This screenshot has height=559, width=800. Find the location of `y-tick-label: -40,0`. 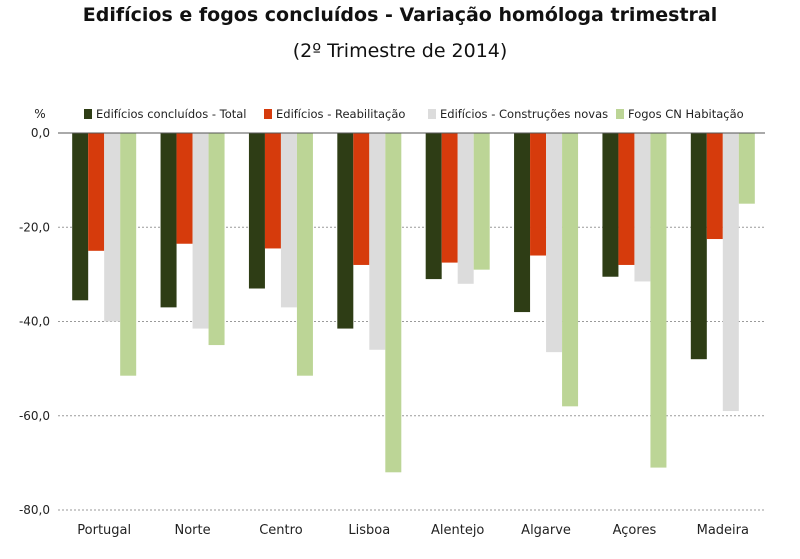

y-tick-label: -40,0 is located at coordinates (34, 322).